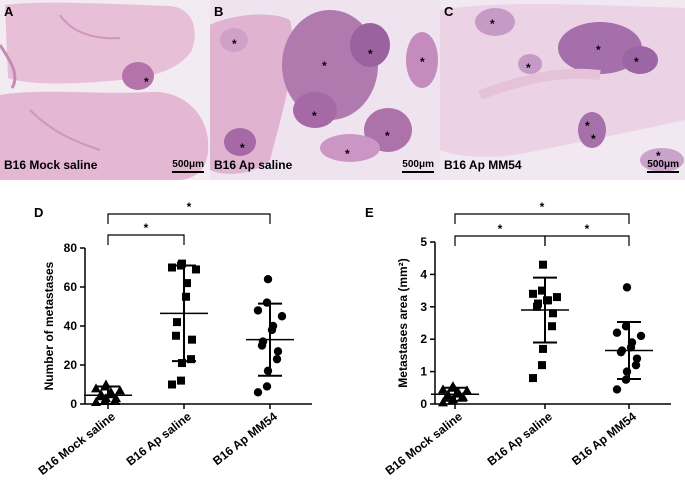 The image size is (685, 490). I want to click on y-axis-label: Metastases area (mm²), so click(403, 322).